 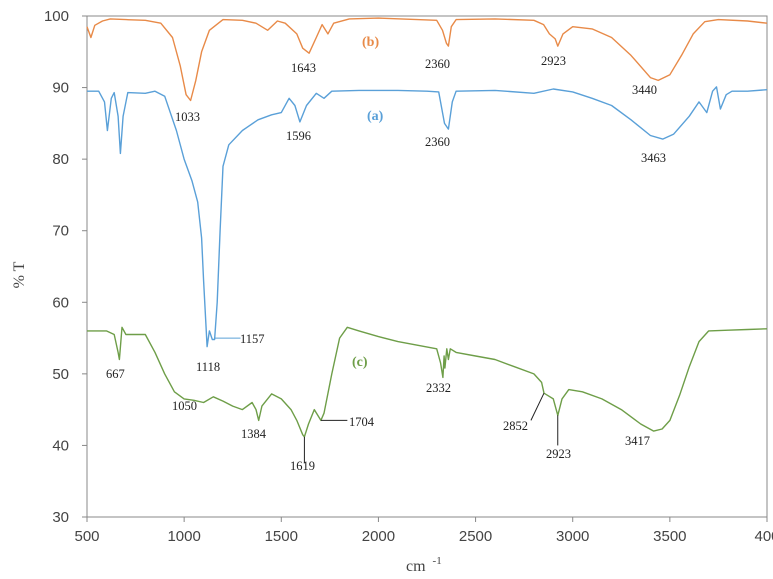 I want to click on peak-label: 3463, so click(x=653, y=158).